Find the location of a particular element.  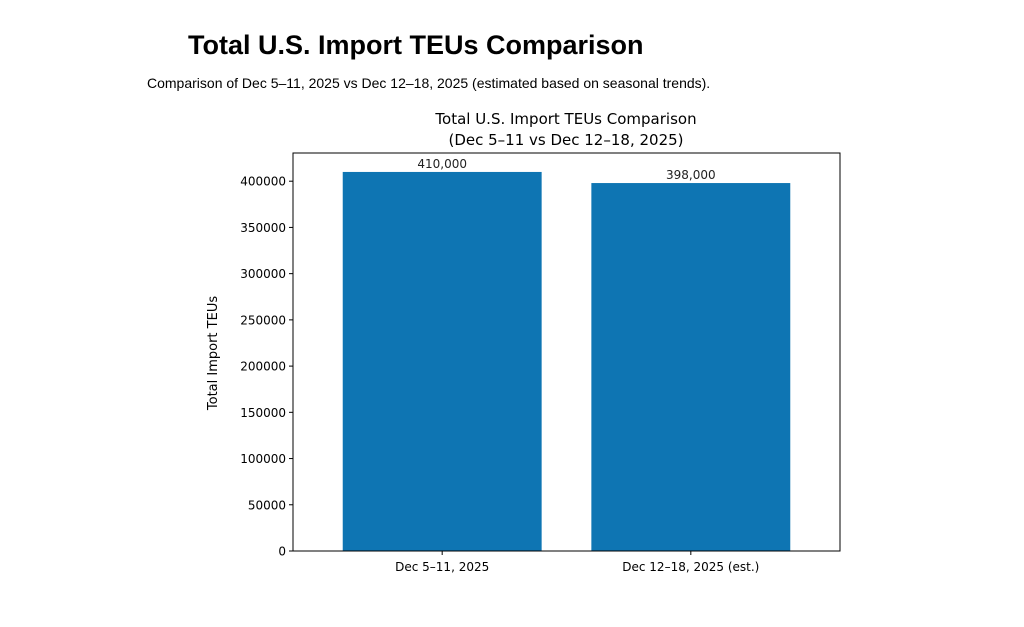

y-tick-label-7: 350000 is located at coordinates (263, 228).